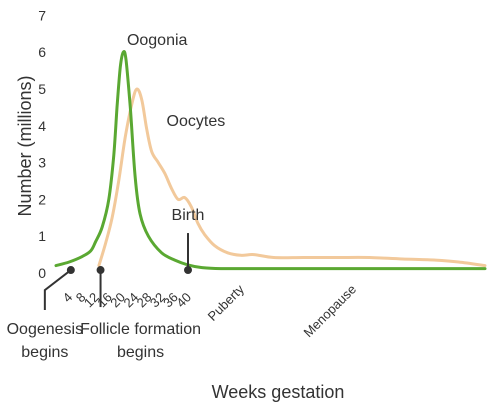 The width and height of the screenshot is (497, 406). What do you see at coordinates (176, 81) in the screenshot?
I see `series-labels: Oogonia Oocytes` at bounding box center [176, 81].